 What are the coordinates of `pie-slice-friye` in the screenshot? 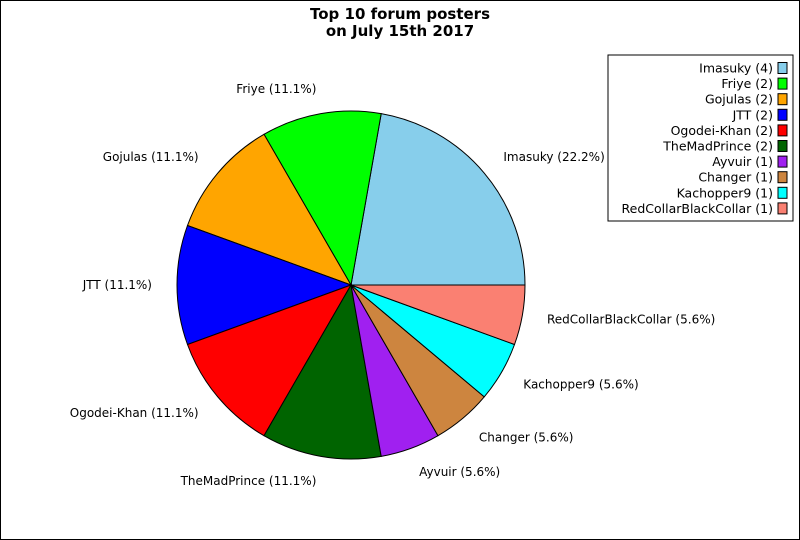 It's located at (322, 198).